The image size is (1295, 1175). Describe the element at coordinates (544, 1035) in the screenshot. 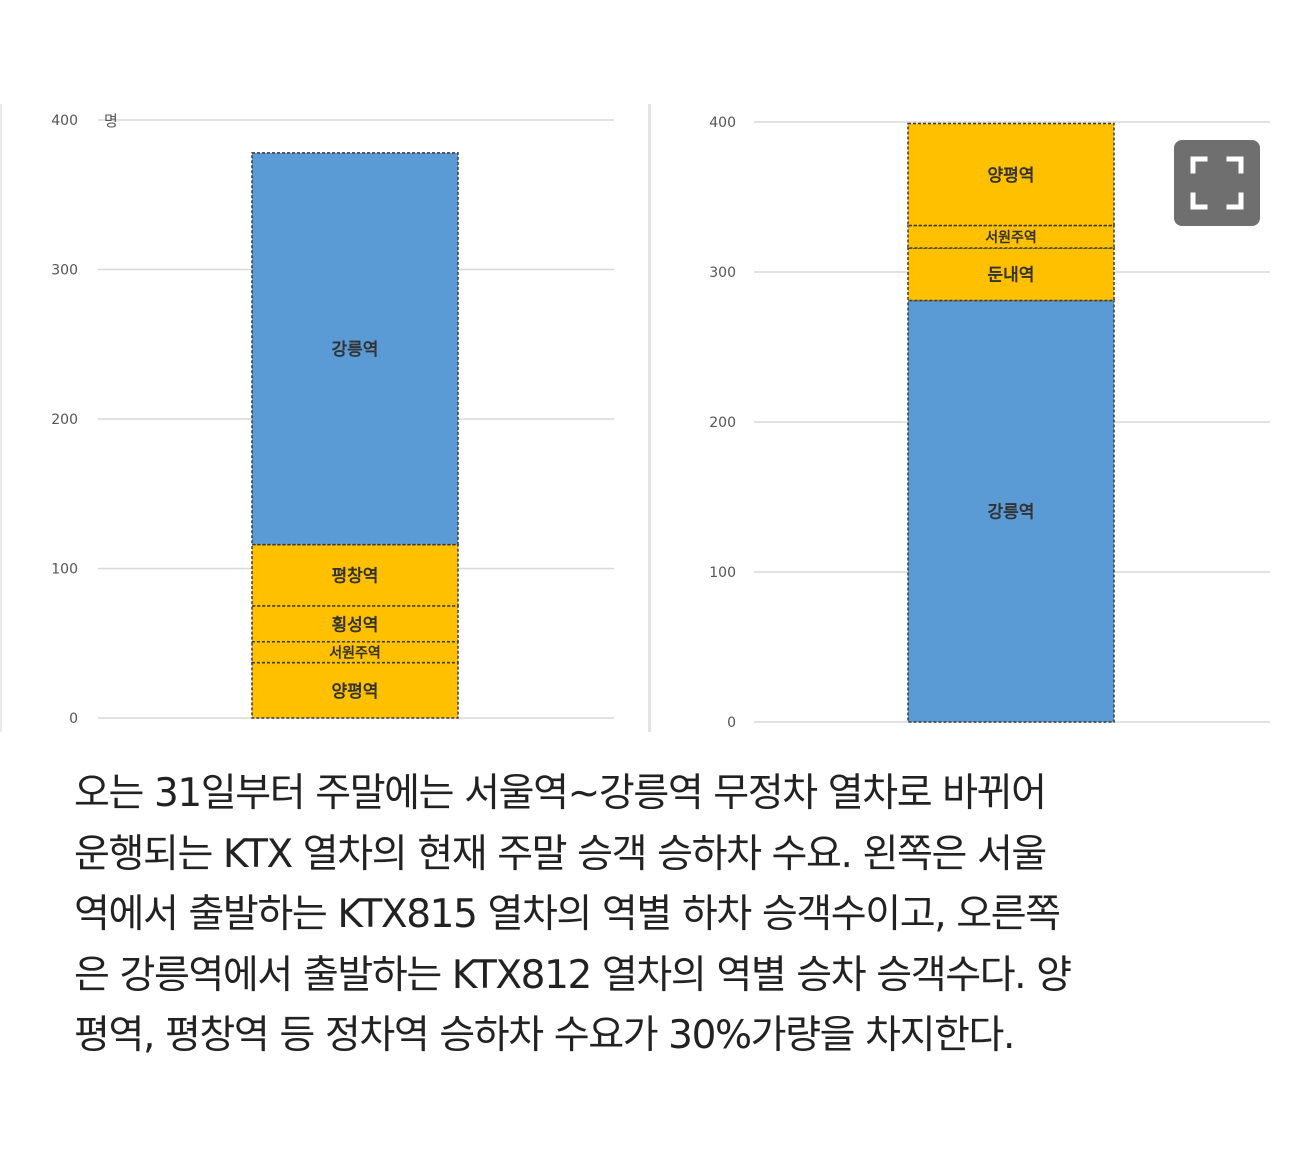

I see `caption-line-5: 평역, 평창역 등 정차역 승하차 수요가 30%가량을 차지한다.` at that location.